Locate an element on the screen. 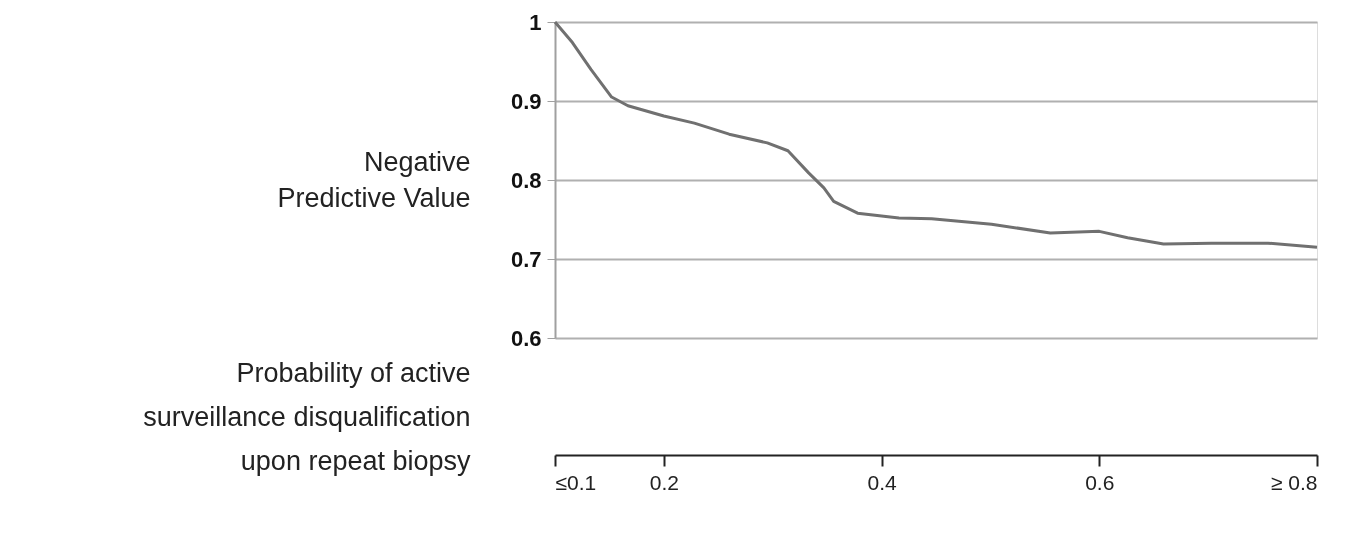 The height and width of the screenshot is (547, 1366). y-tick-label: 1 is located at coordinates (535, 22).